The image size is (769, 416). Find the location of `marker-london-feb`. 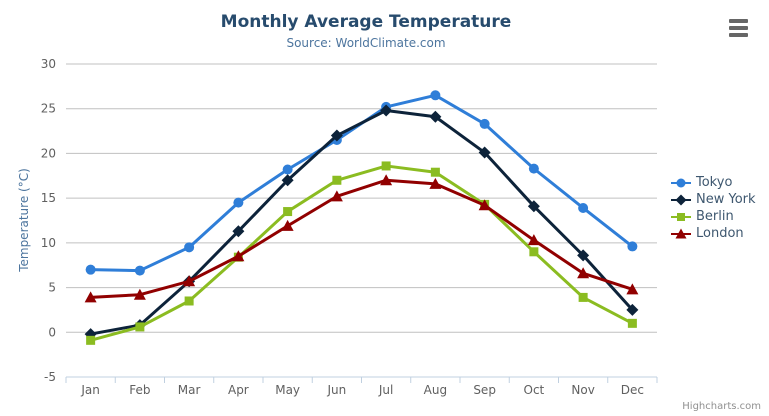

marker-london-feb is located at coordinates (139, 294).